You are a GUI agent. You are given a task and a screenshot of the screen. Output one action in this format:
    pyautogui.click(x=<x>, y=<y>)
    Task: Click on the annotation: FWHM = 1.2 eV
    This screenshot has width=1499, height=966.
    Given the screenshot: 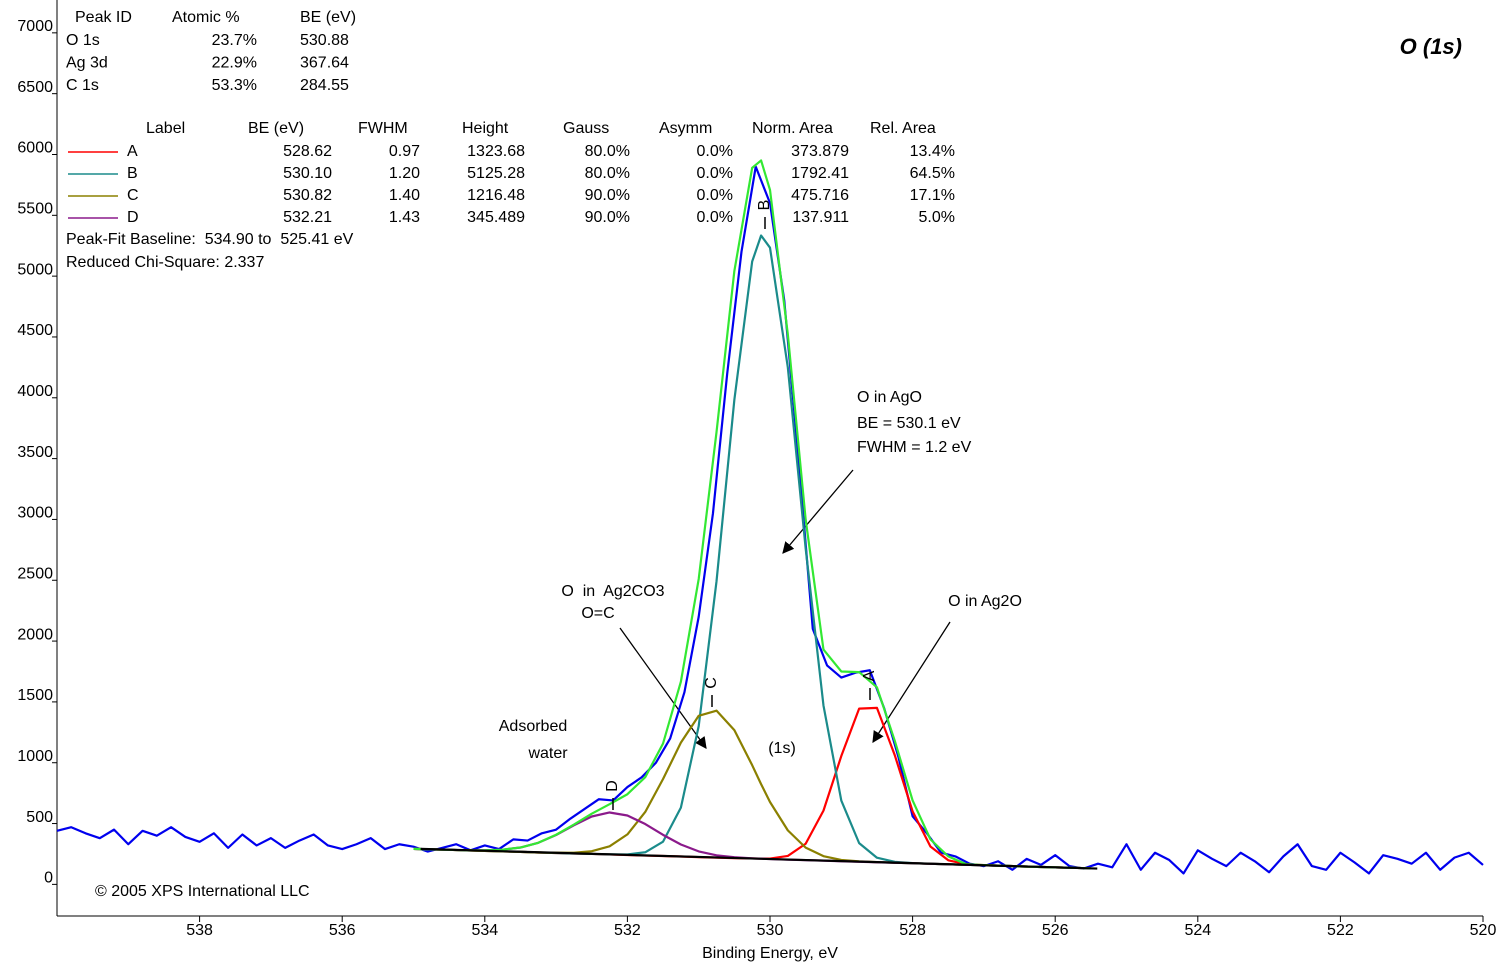 What is the action you would take?
    pyautogui.click(x=914, y=447)
    